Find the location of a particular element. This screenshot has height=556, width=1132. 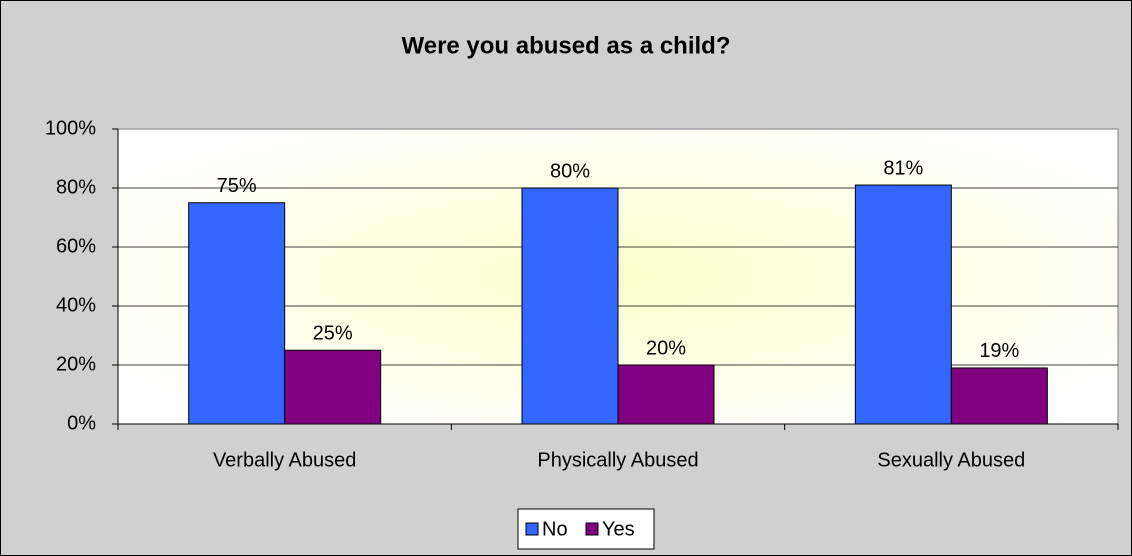

chart-title: Were you abused as a child? is located at coordinates (566, 45).